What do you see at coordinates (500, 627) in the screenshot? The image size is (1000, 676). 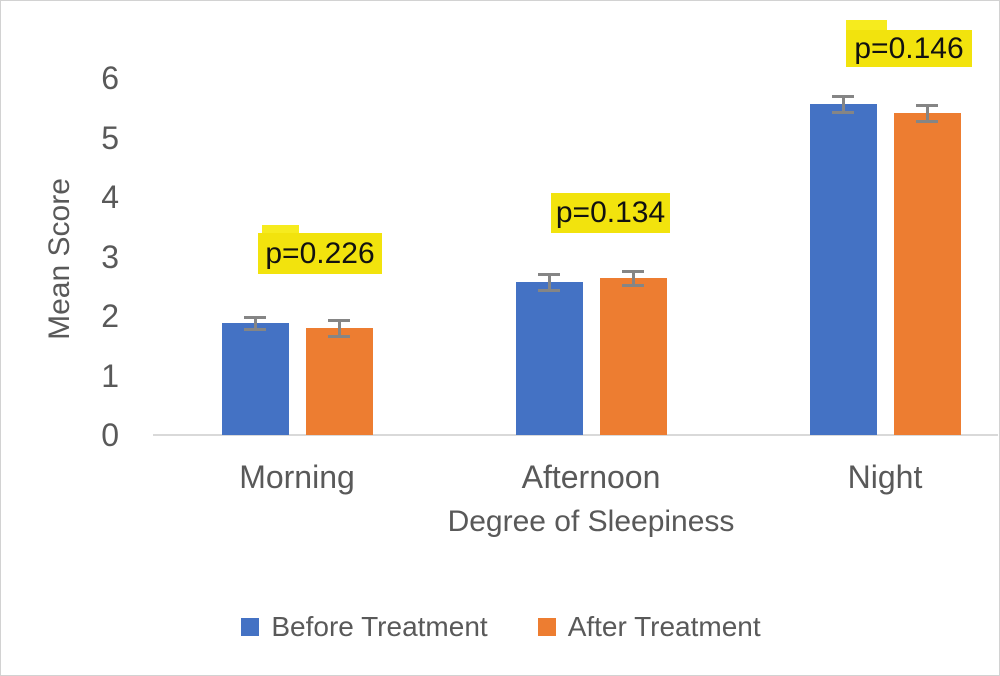 I see `legend: Before Treatment After Treatment` at bounding box center [500, 627].